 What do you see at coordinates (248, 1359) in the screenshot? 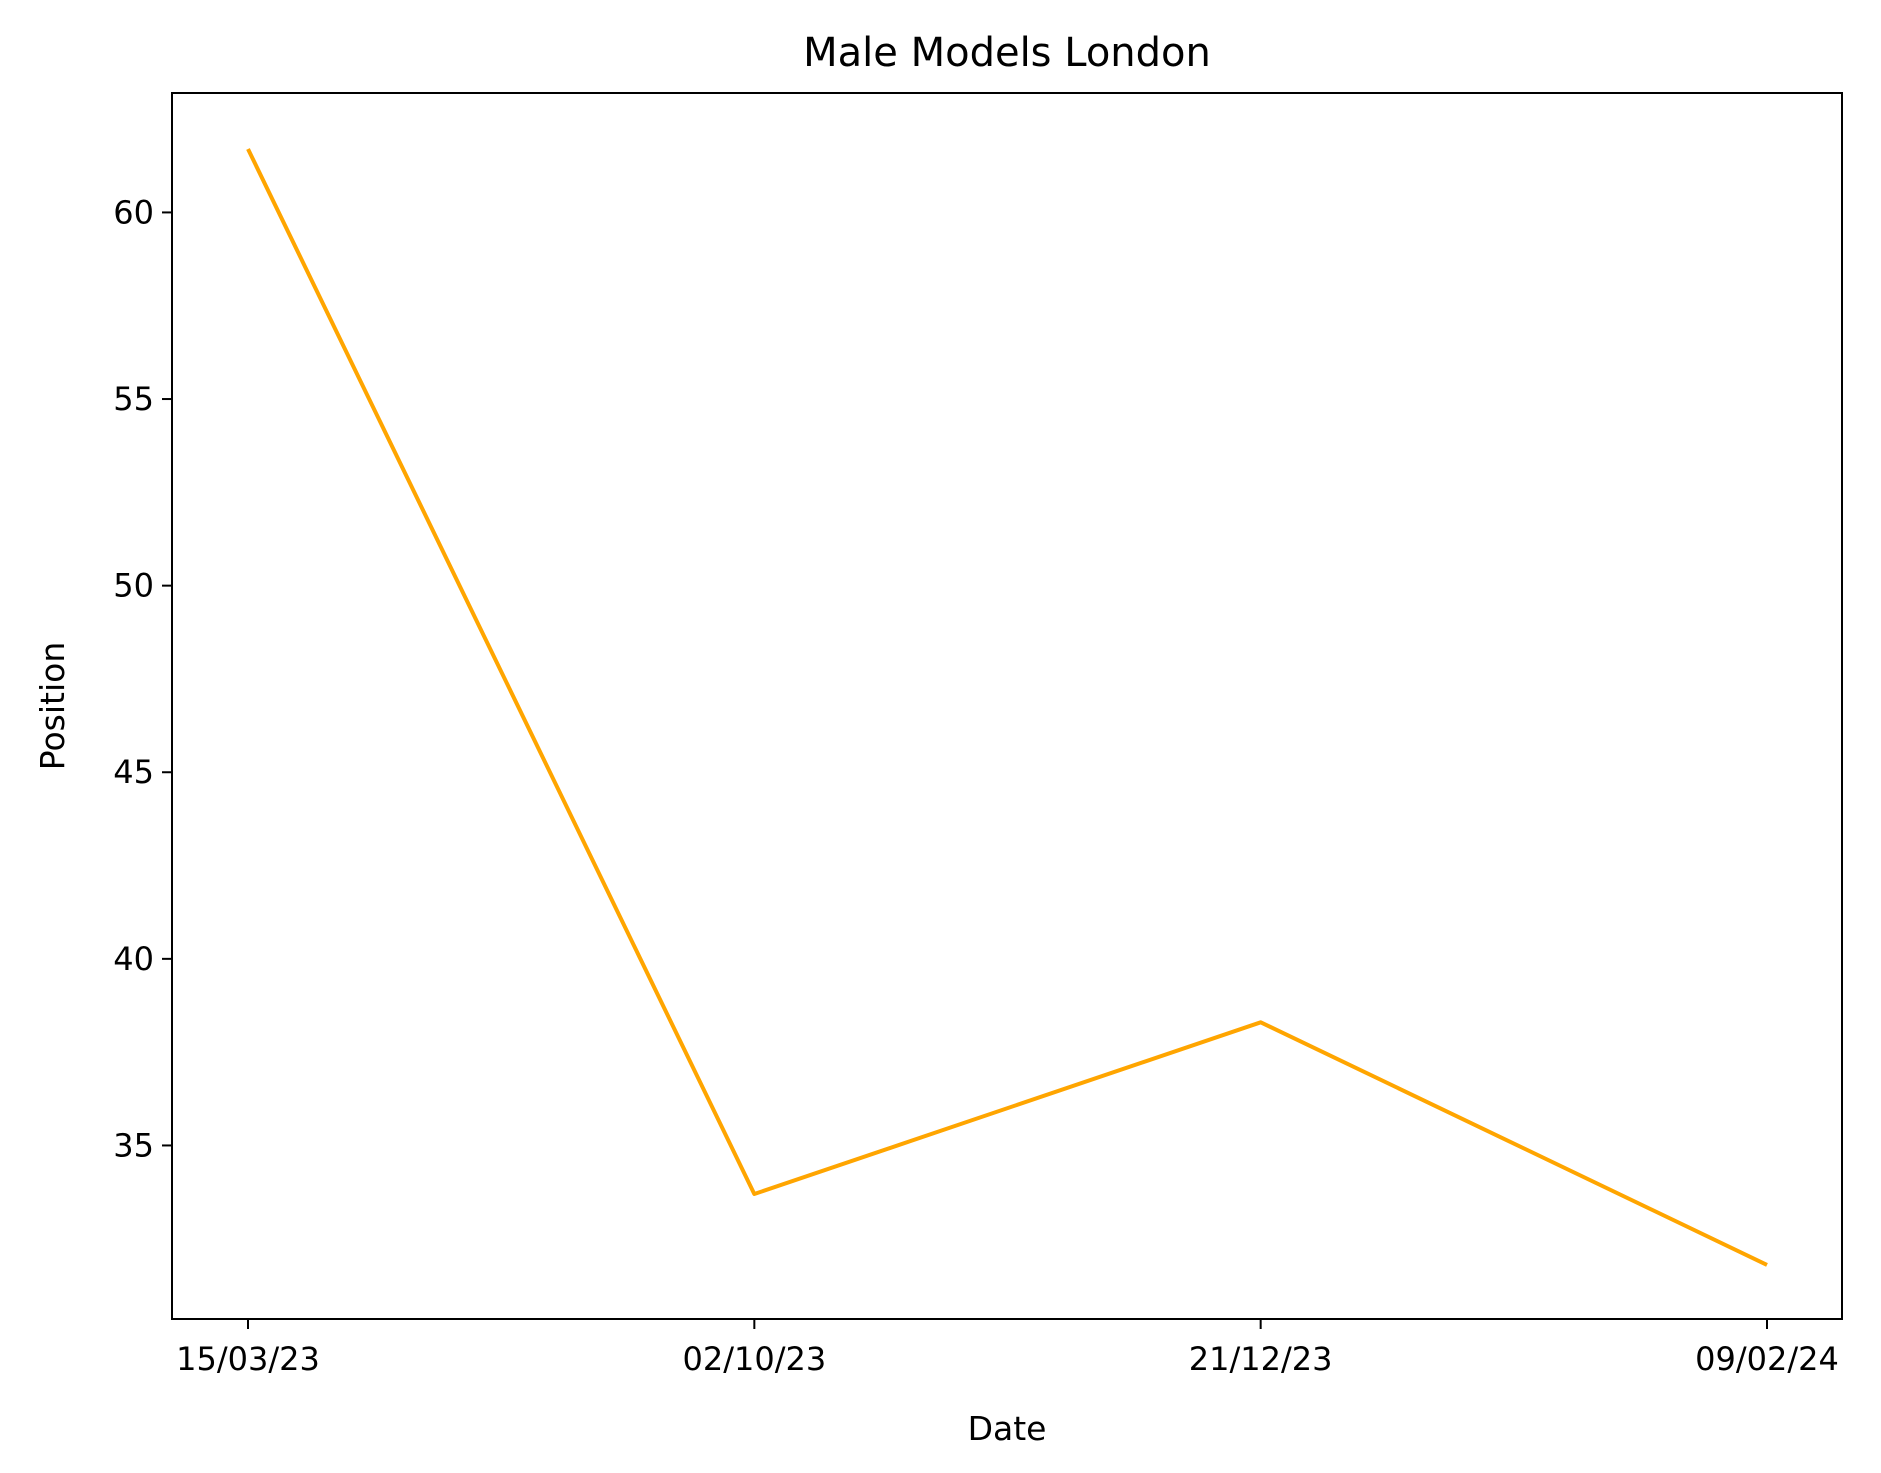
I see `x-tick-label: 15/03/23` at bounding box center [248, 1359].